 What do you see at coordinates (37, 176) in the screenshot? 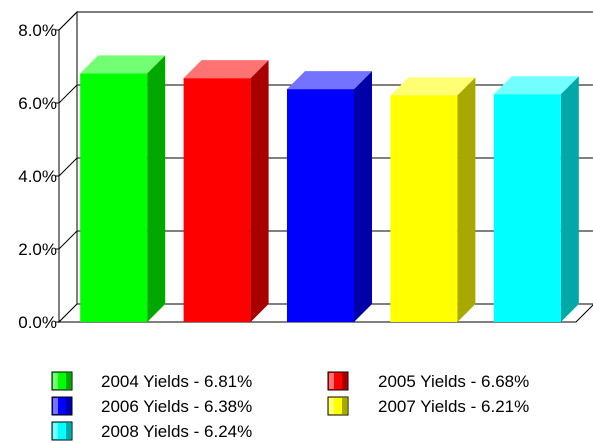
I see `y-tick-label: 4.0%` at bounding box center [37, 176].